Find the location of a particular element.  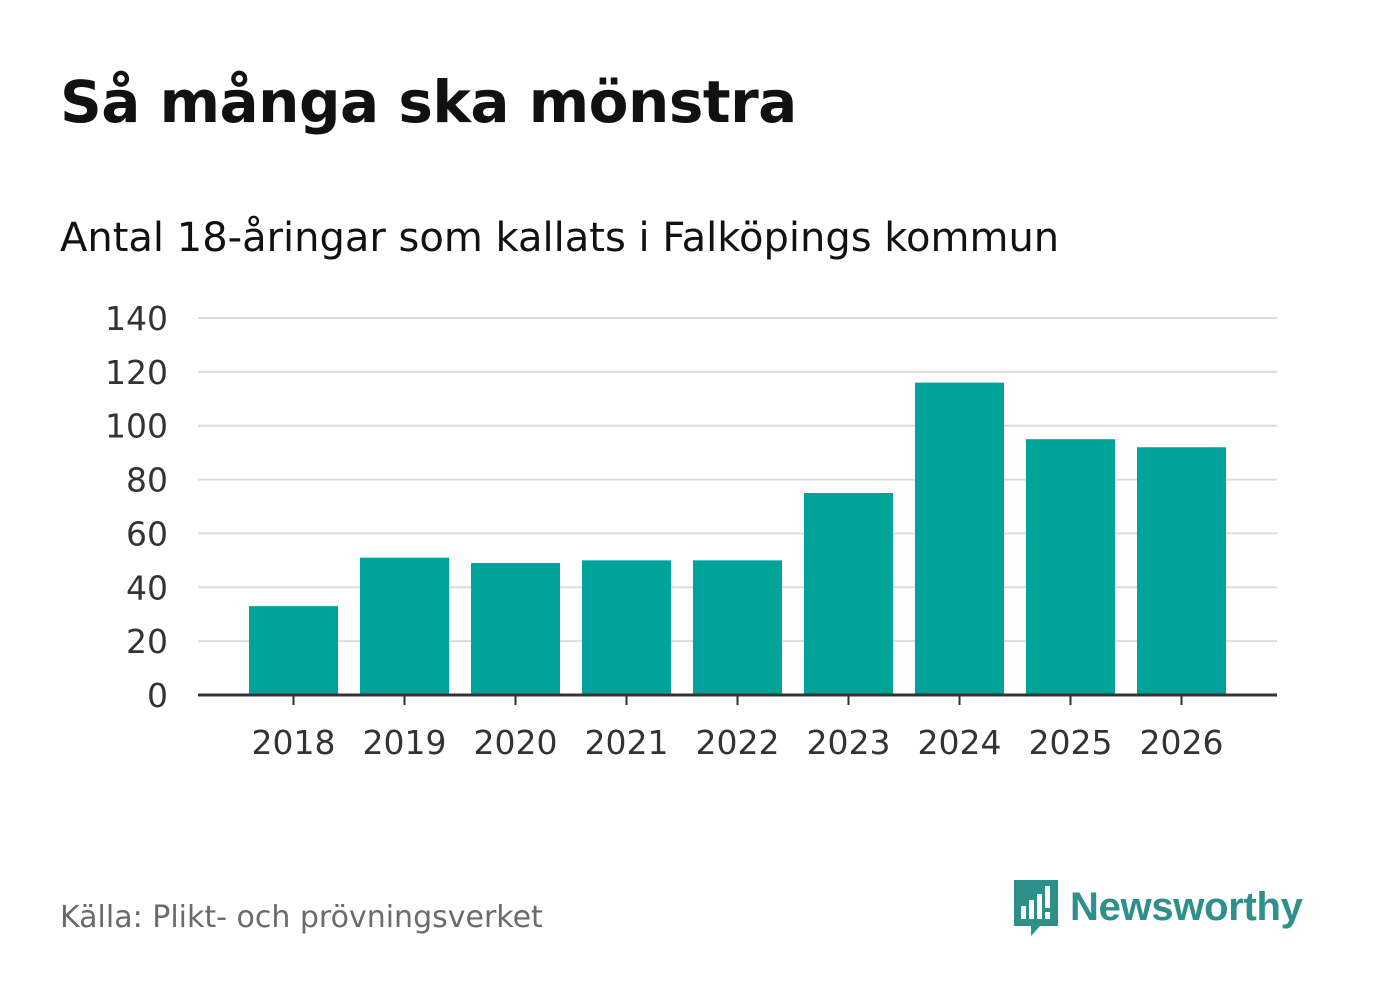

y-tick-label: 120 is located at coordinates (136, 372).